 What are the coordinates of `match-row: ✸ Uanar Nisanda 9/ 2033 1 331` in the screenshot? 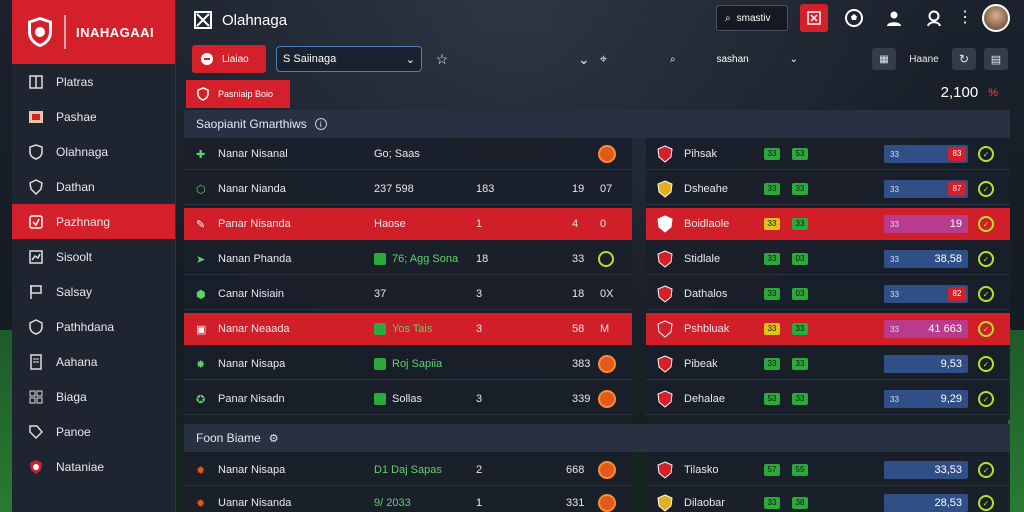 It's located at (408, 499).